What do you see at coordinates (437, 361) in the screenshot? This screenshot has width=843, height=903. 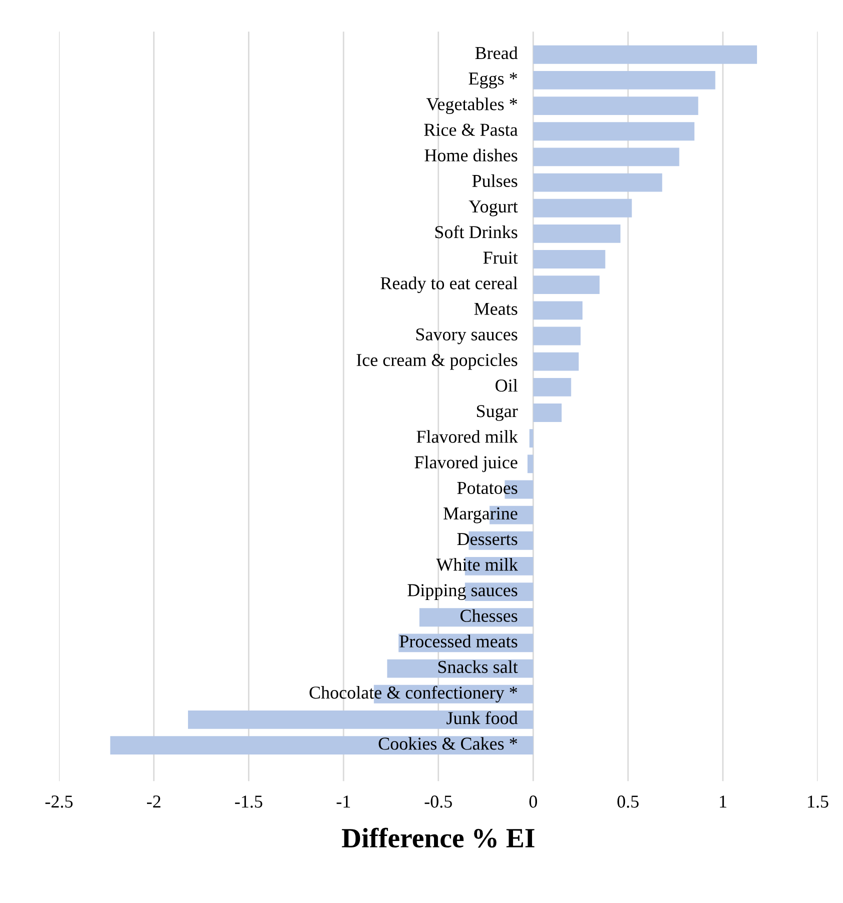 I see `y-tick-label: Ice cream & popcicles` at bounding box center [437, 361].